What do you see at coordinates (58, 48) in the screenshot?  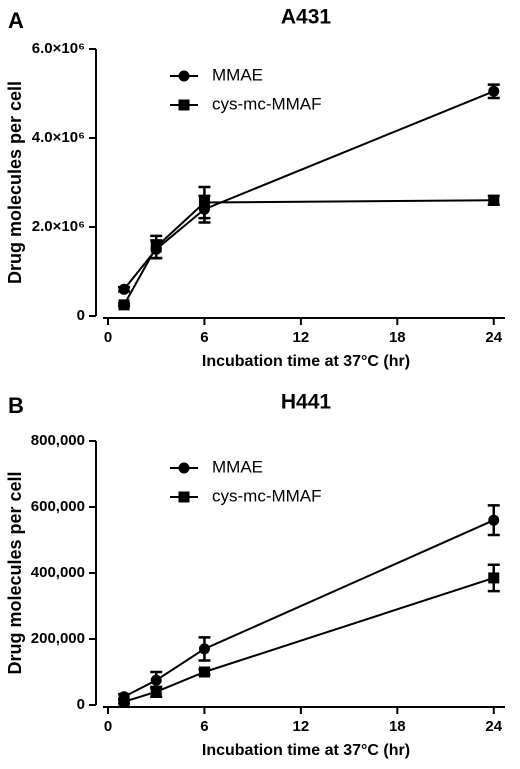 I see `y-tick-label: 6.0×10⁶` at bounding box center [58, 48].